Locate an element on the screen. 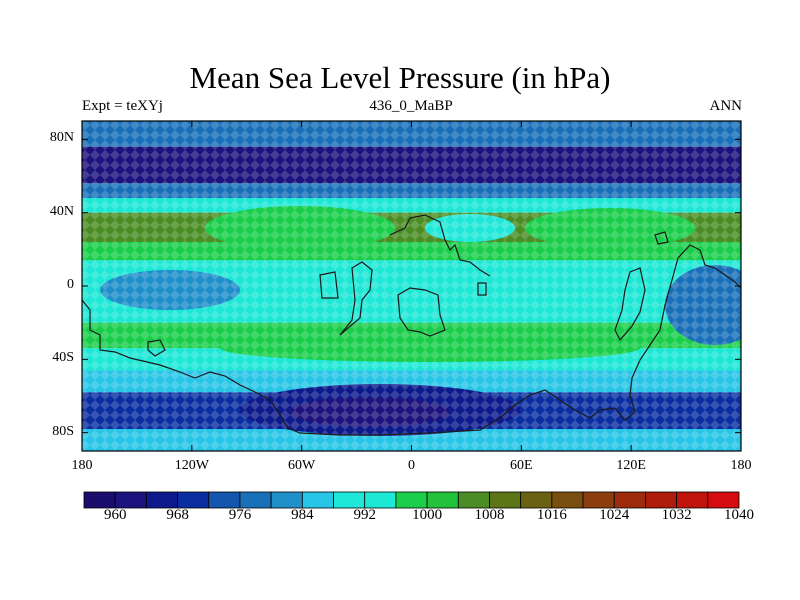 The width and height of the screenshot is (800, 600). colorbar is located at coordinates (411, 500).